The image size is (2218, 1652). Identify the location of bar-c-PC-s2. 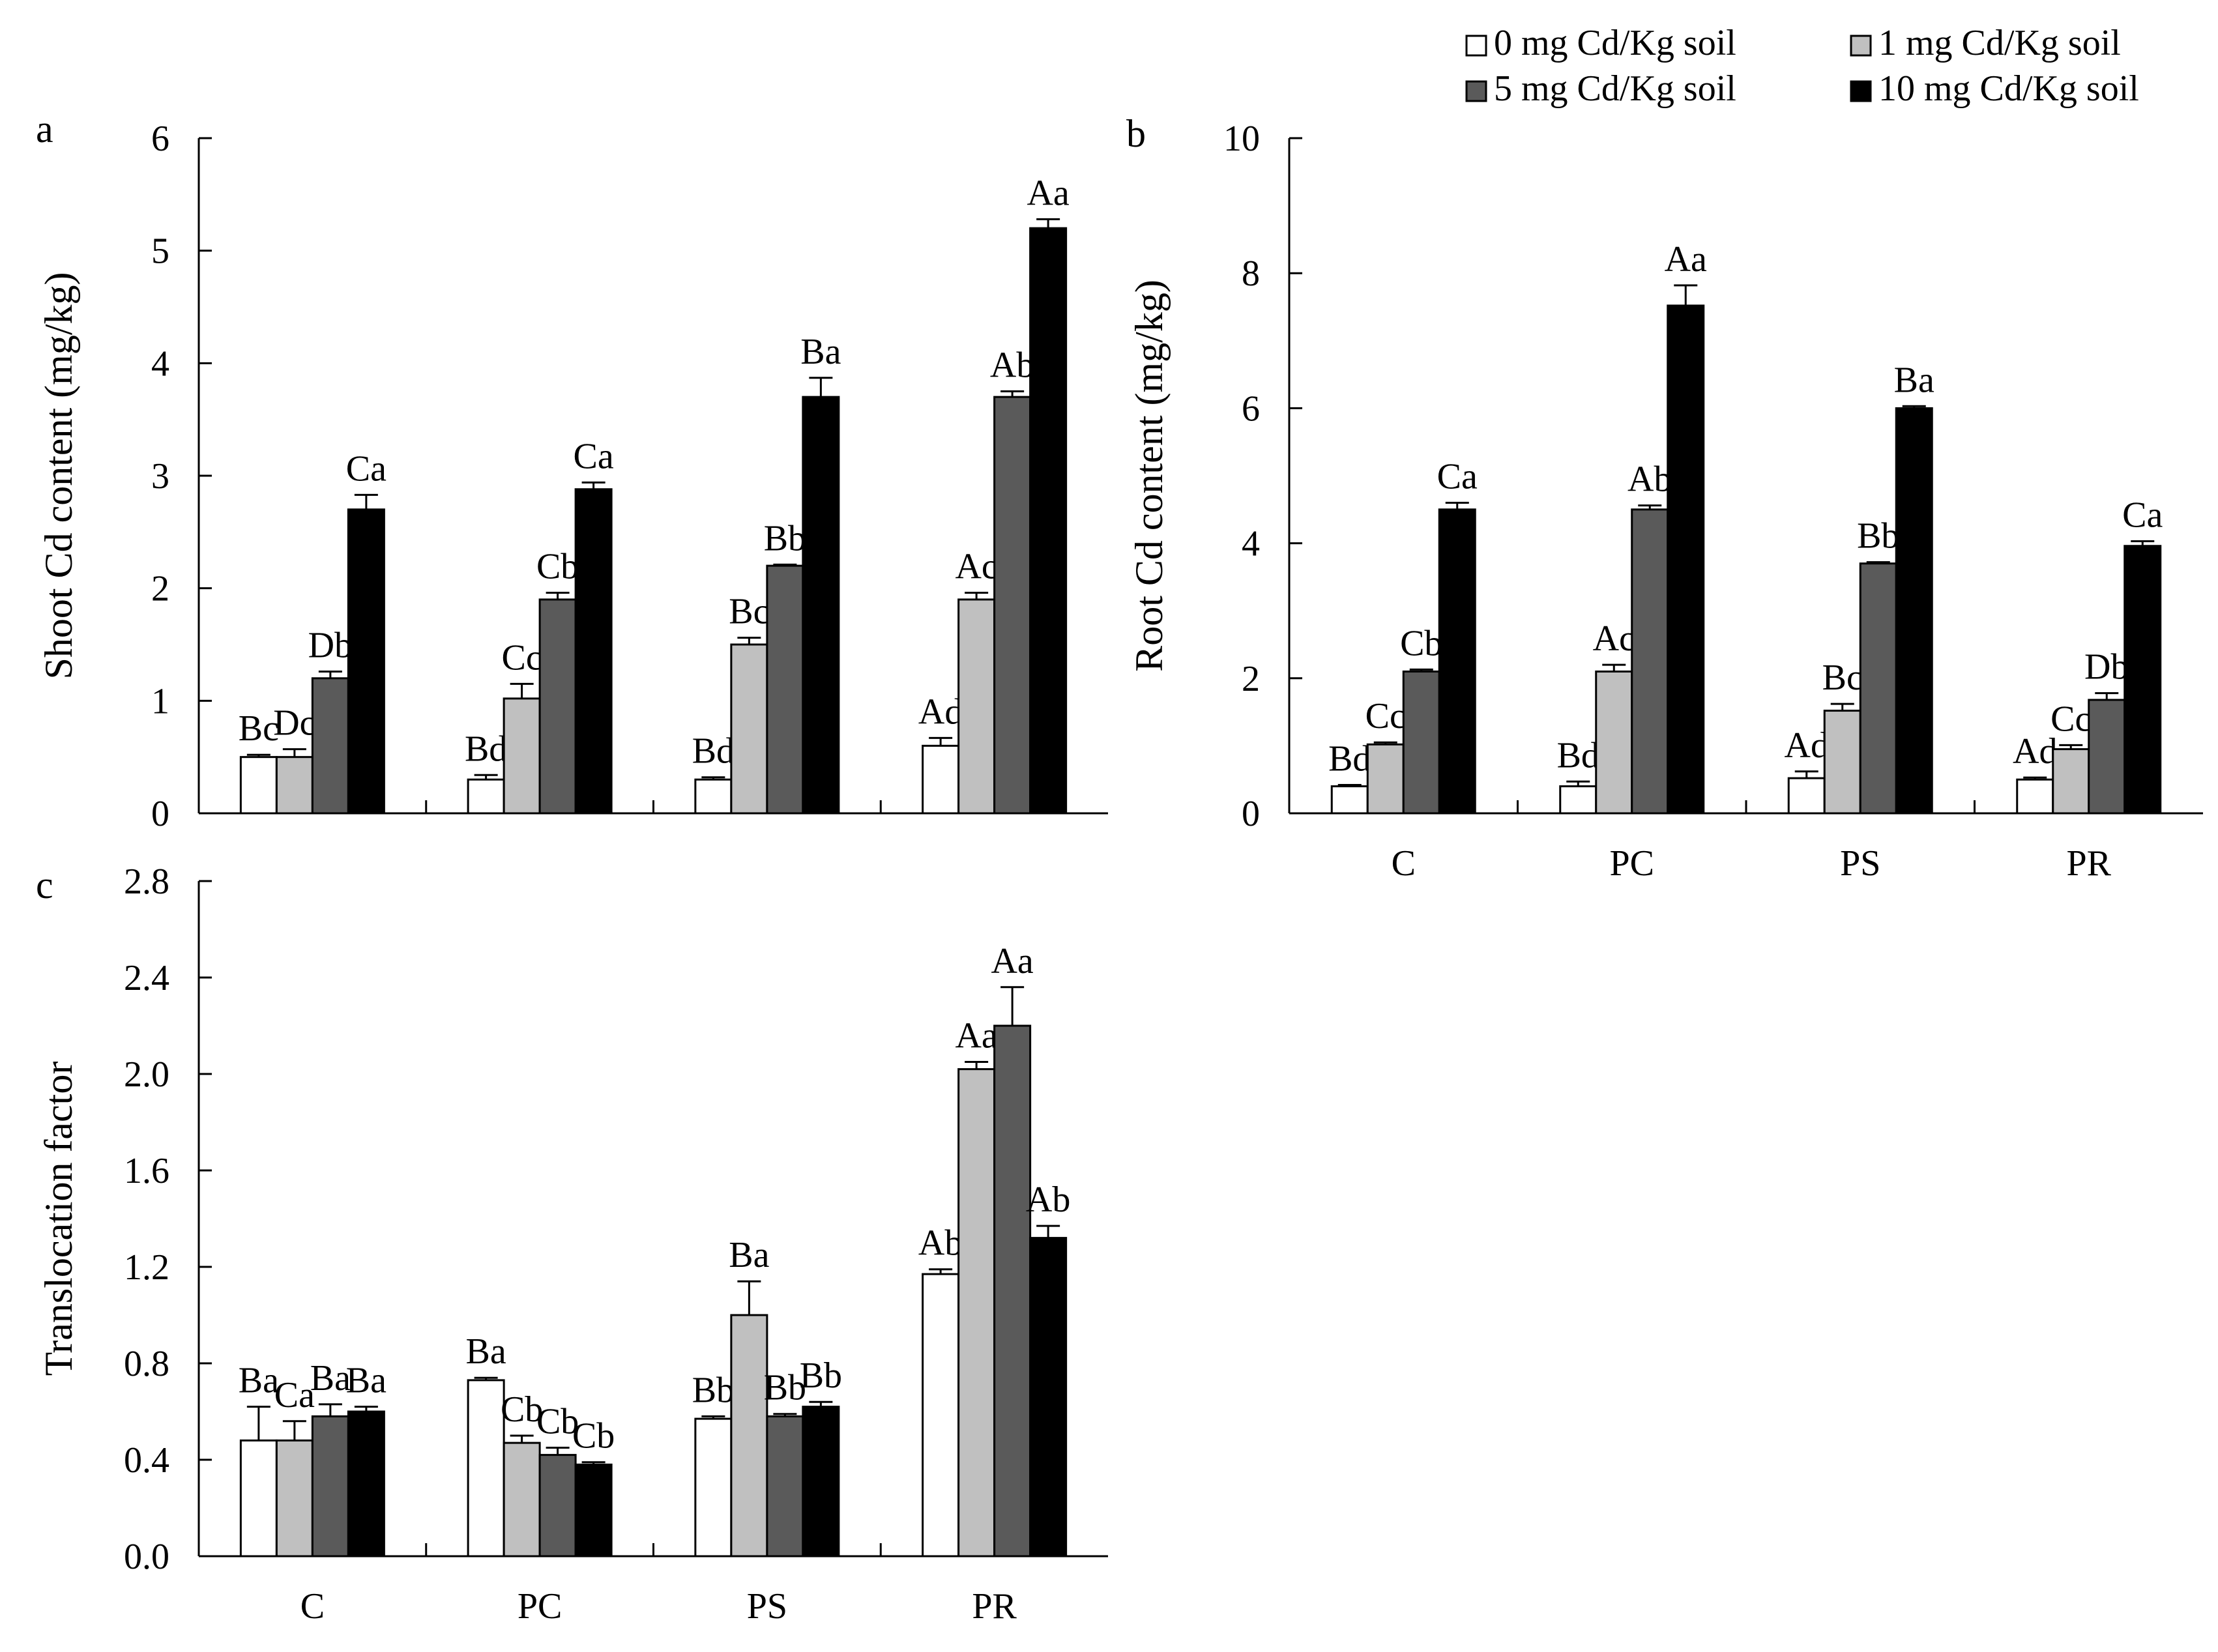
(557, 1506).